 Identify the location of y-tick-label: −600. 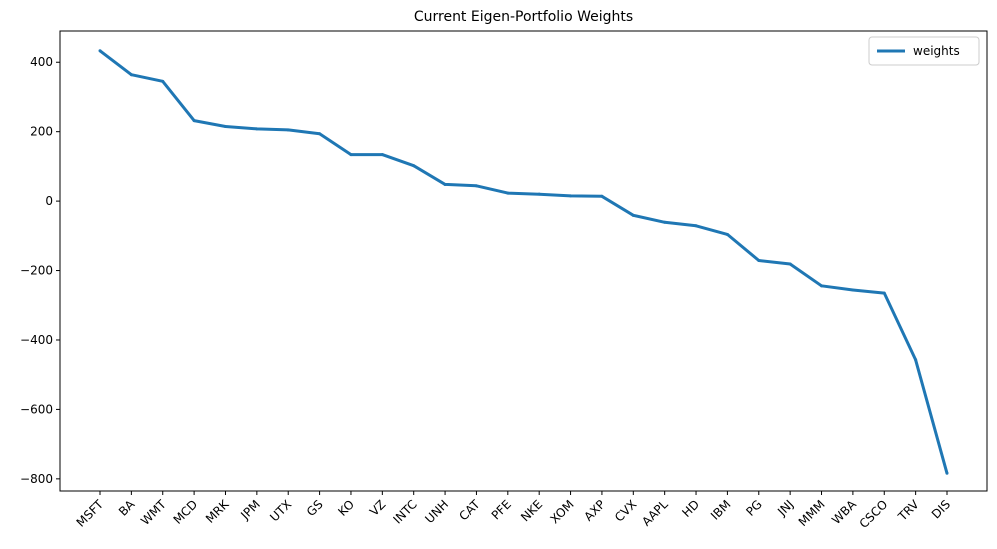
(36, 409).